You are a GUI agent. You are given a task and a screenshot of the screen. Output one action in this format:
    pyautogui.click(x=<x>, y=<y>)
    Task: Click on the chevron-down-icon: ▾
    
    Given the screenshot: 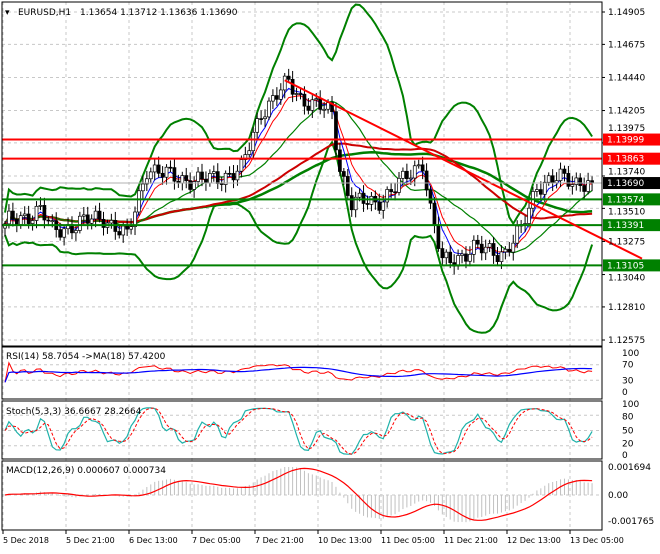 What is the action you would take?
    pyautogui.click(x=7, y=13)
    